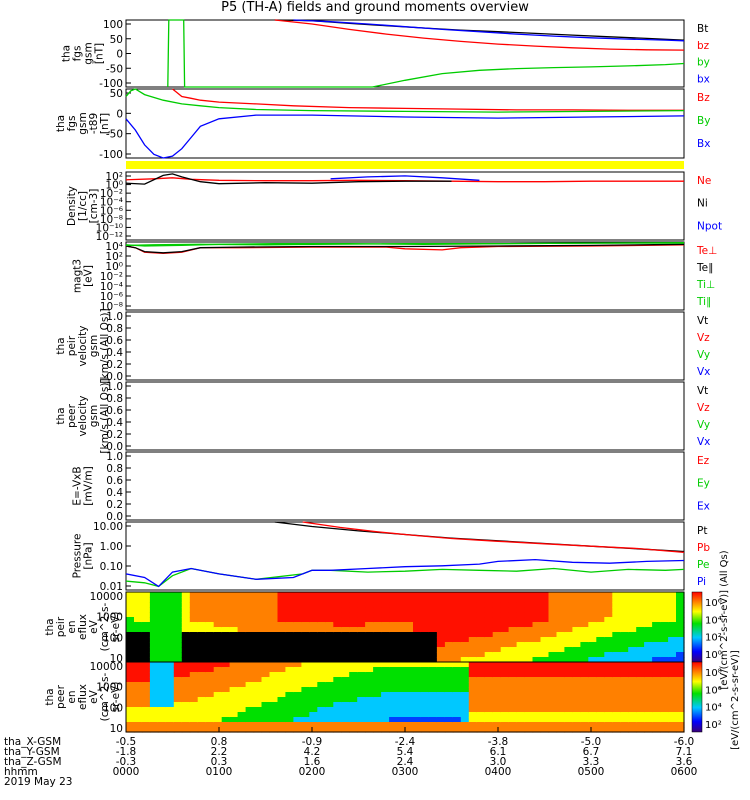 The image size is (750, 800). What do you see at coordinates (704, 181) in the screenshot?
I see `legend-ne: Ne` at bounding box center [704, 181].